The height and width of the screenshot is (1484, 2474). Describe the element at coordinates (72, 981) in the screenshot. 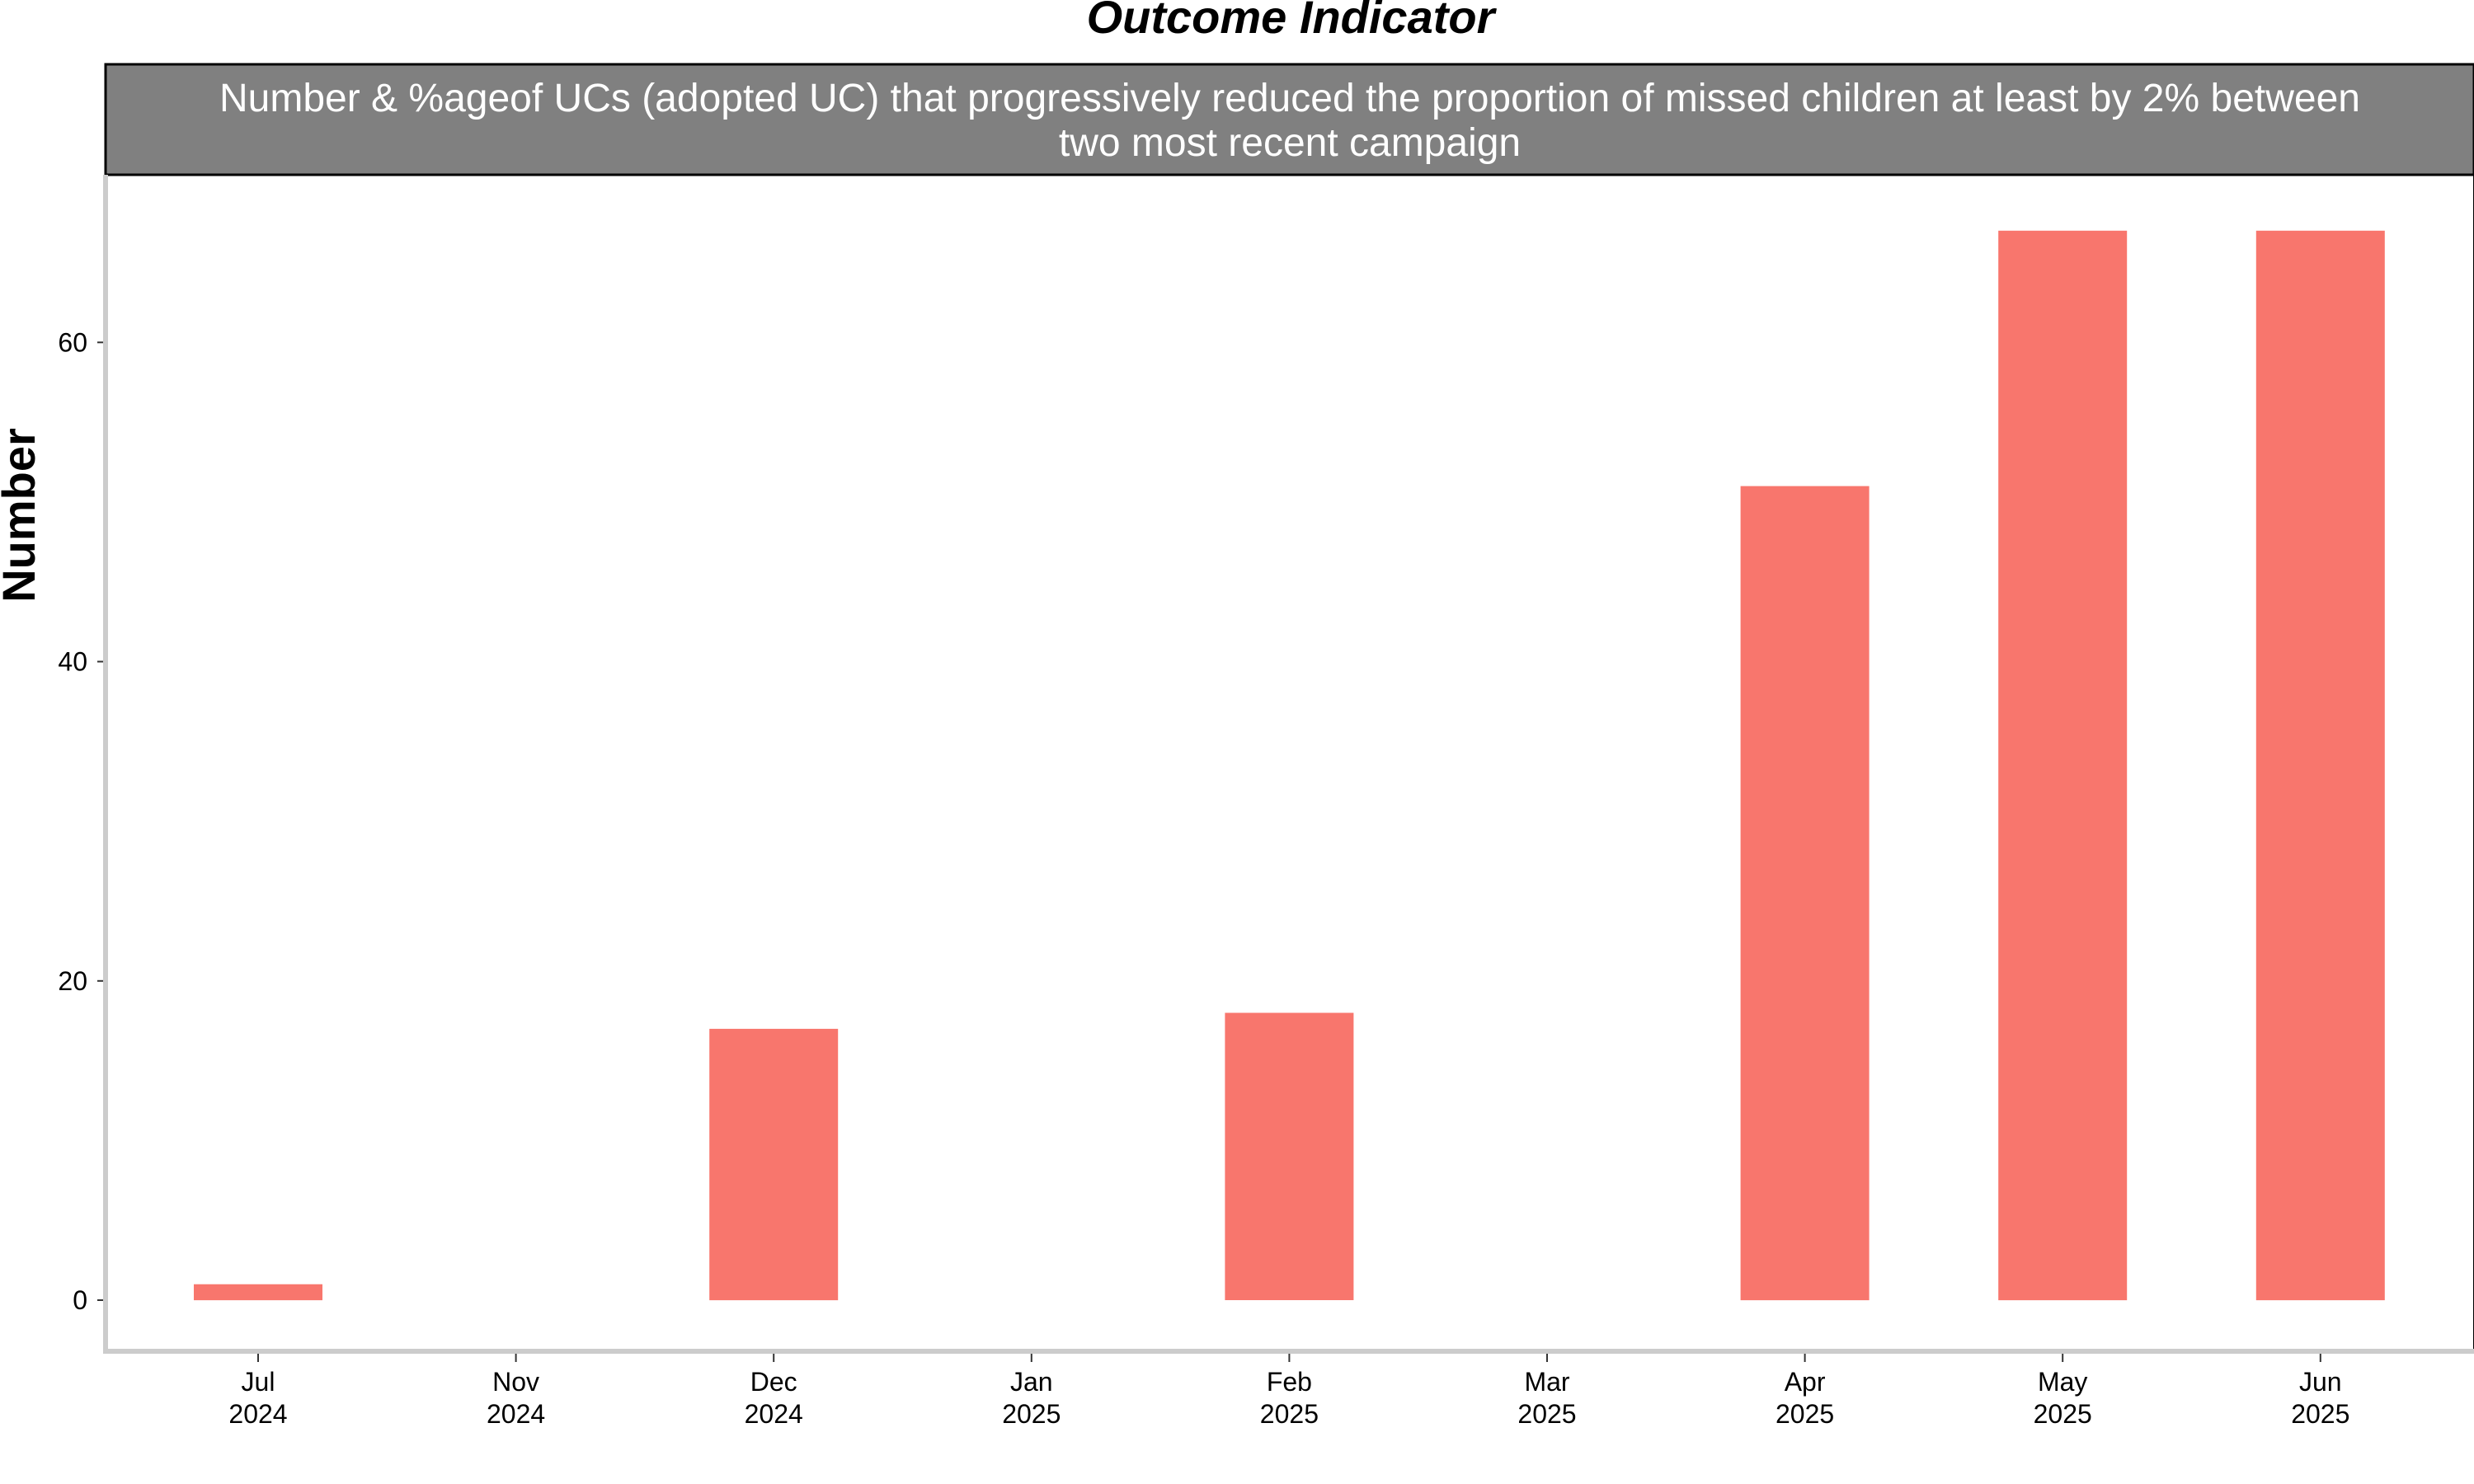

I see `y-tick-label-20: 20` at that location.